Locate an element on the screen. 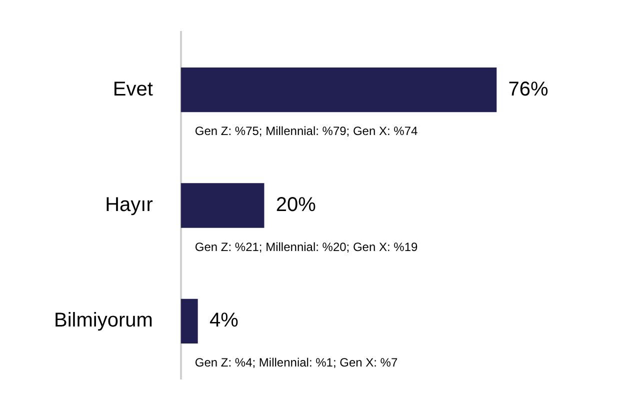  data-label: 4% is located at coordinates (224, 321).